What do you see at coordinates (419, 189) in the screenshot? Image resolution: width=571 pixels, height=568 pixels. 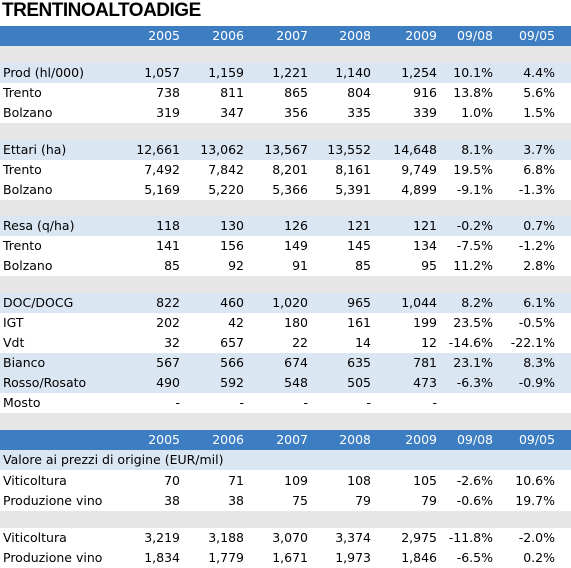 I see `cell: 4,899` at bounding box center [419, 189].